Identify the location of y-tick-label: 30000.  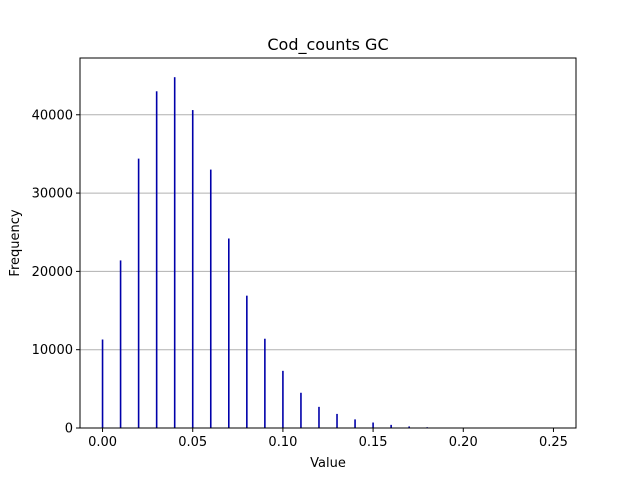
(52, 194).